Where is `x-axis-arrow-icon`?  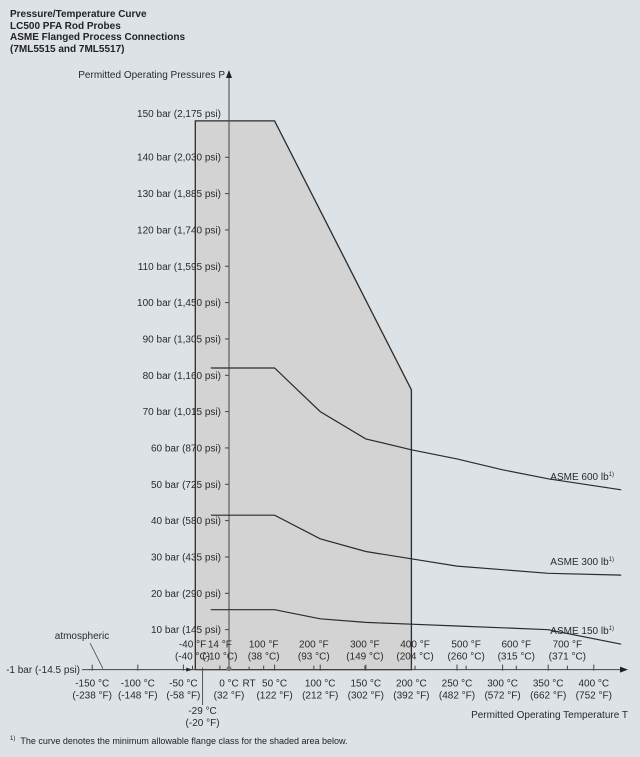
x-axis-arrow-icon is located at coordinates (624, 669).